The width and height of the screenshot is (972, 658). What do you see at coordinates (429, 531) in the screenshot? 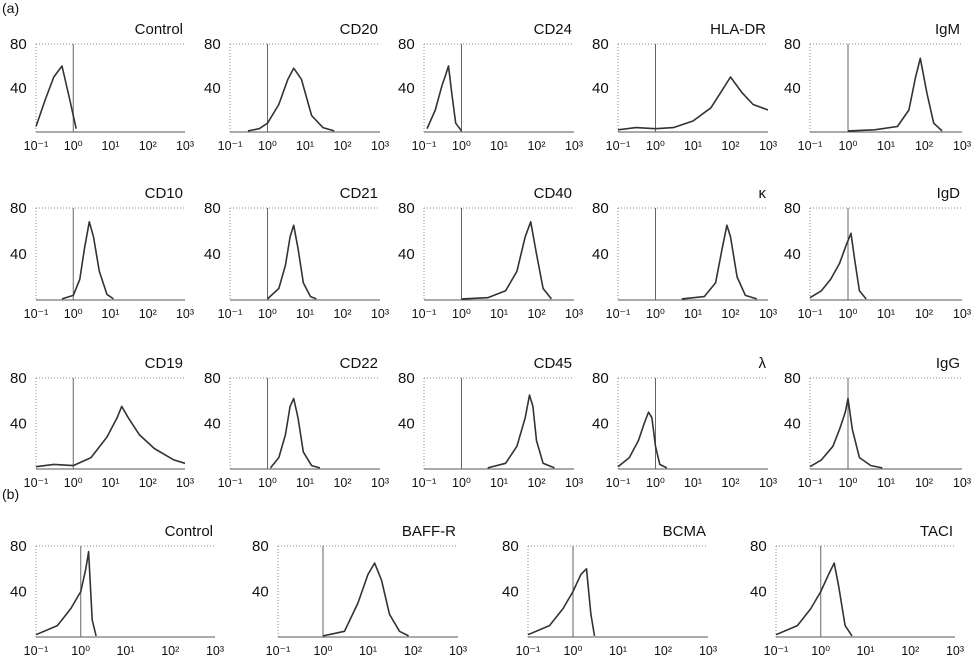
I see `panel-title: BAFF-R` at bounding box center [429, 531].